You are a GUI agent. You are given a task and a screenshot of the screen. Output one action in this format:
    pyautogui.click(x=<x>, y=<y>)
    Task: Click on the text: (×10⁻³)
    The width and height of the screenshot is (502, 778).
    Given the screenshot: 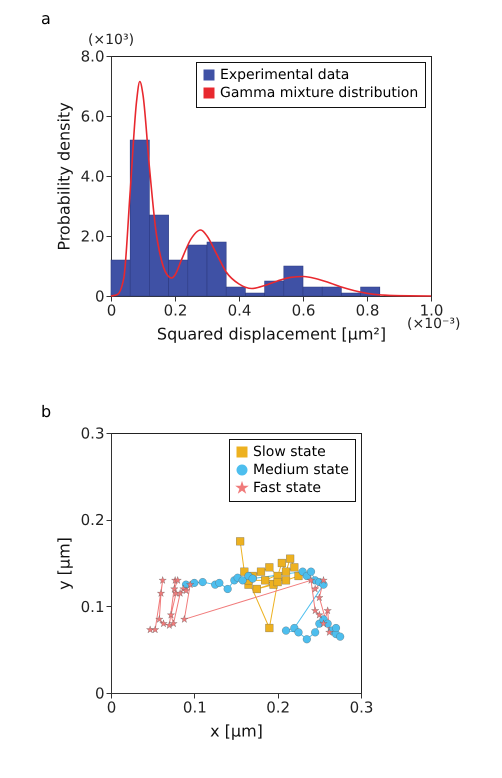 What is the action you would take?
    pyautogui.click(x=433, y=324)
    